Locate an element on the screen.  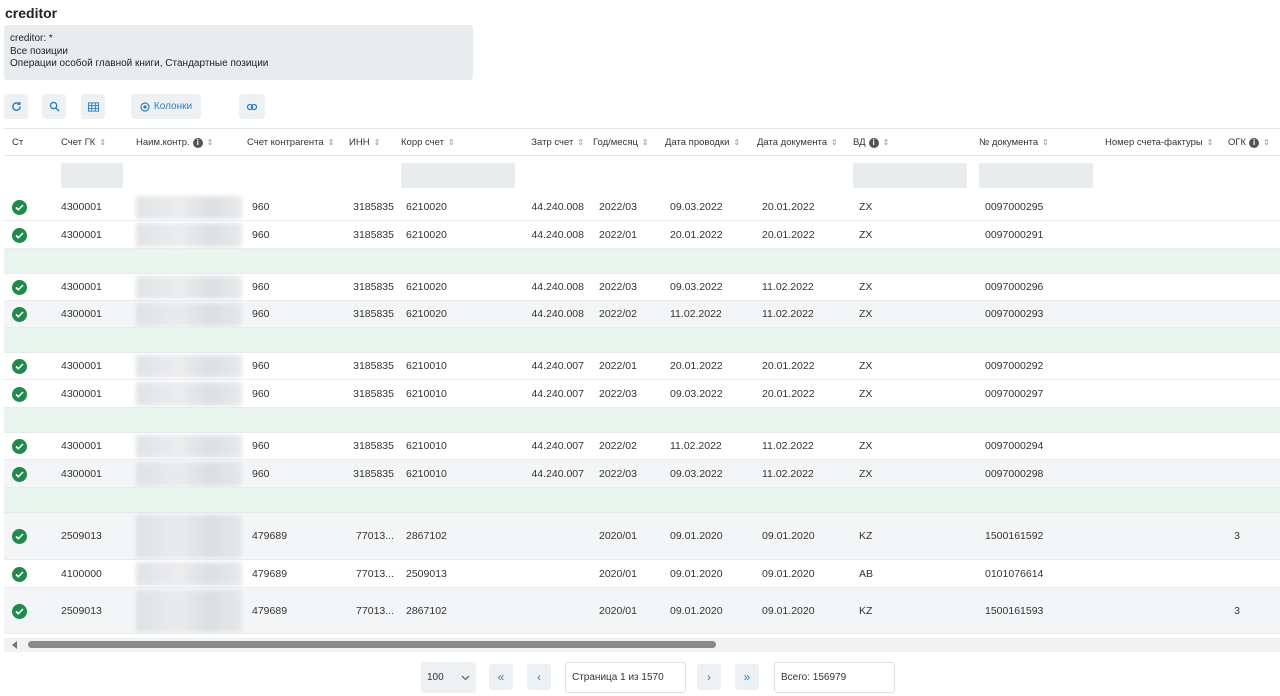
cell-post: 20.01.2022 is located at coordinates (696, 366).